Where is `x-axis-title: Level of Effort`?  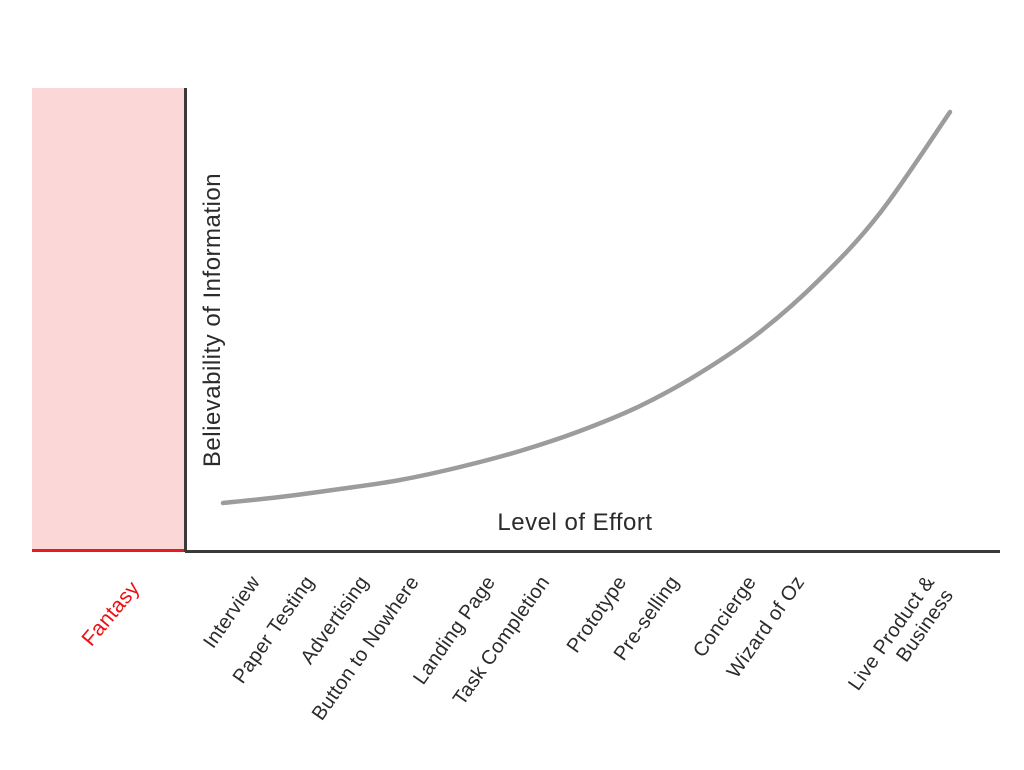 x-axis-title: Level of Effort is located at coordinates (575, 522).